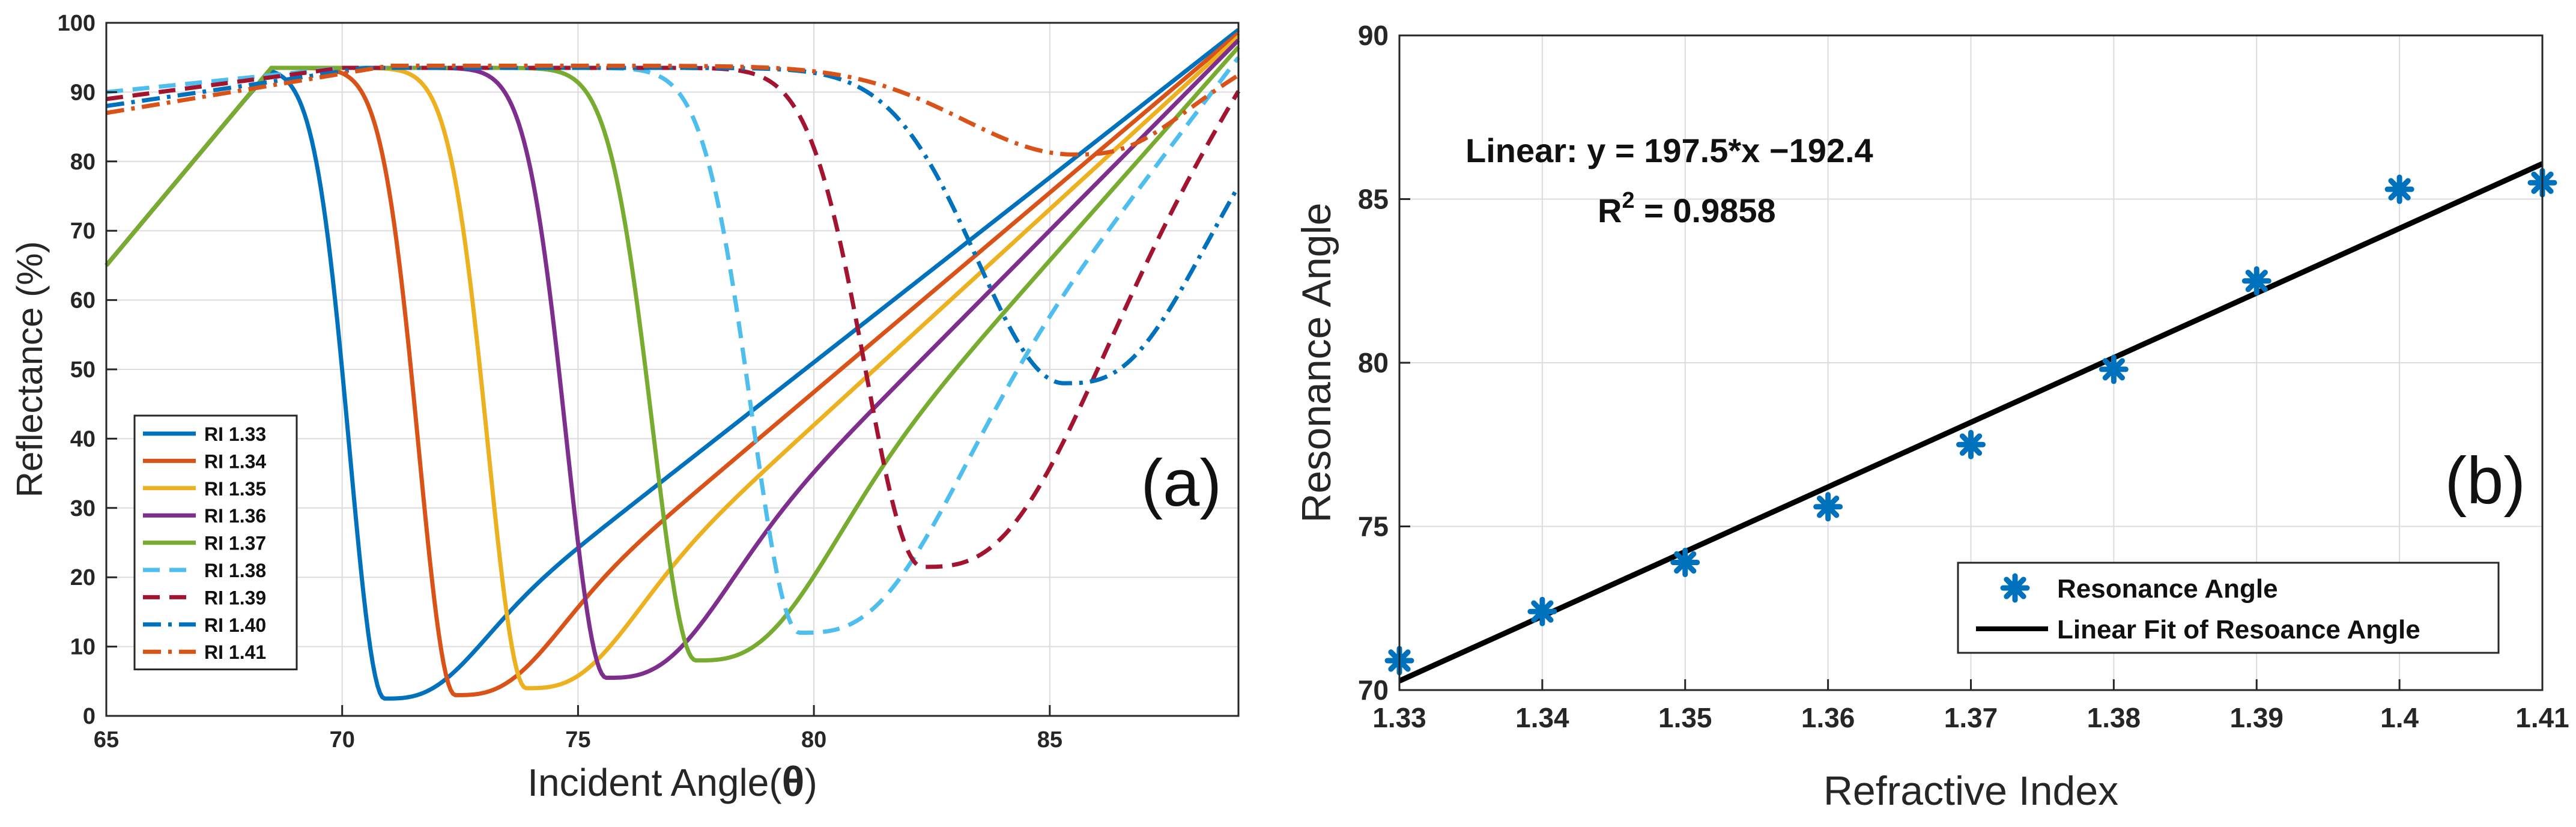  What do you see at coordinates (106, 740) in the screenshot?
I see `x-tick-label: 65` at bounding box center [106, 740].